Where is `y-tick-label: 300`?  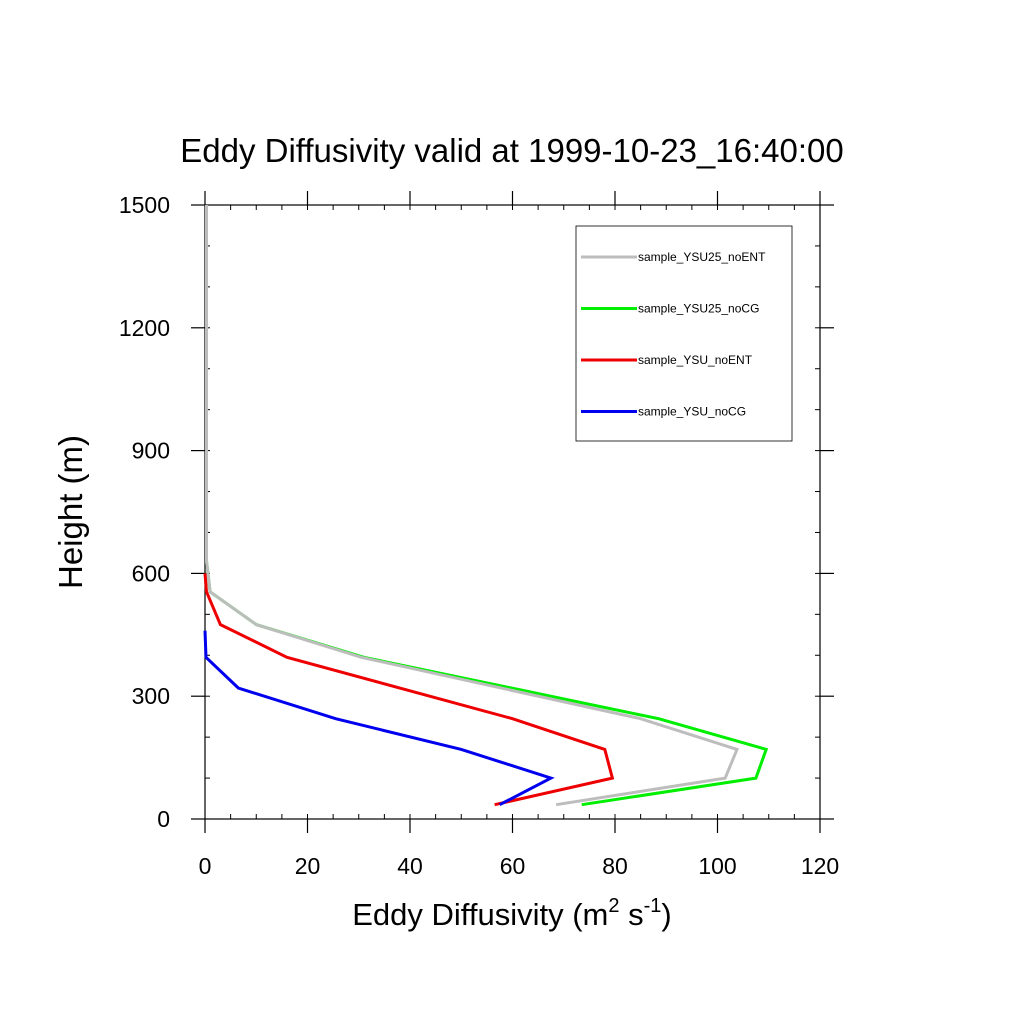 y-tick-label: 300 is located at coordinates (151, 696).